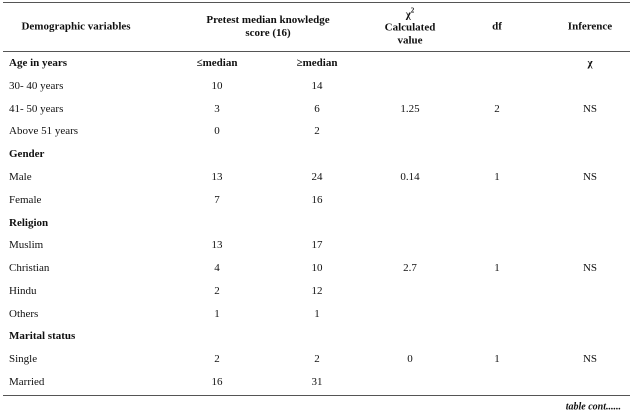 The width and height of the screenshot is (633, 416). What do you see at coordinates (20, 176) in the screenshot?
I see `row-label: Male` at bounding box center [20, 176].